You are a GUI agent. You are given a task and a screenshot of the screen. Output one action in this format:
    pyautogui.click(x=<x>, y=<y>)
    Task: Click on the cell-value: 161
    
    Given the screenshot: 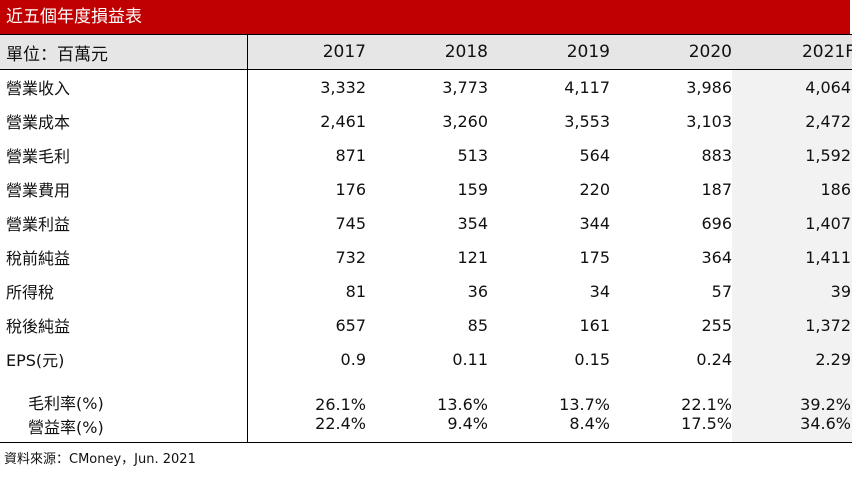 What is the action you would take?
    pyautogui.click(x=594, y=325)
    